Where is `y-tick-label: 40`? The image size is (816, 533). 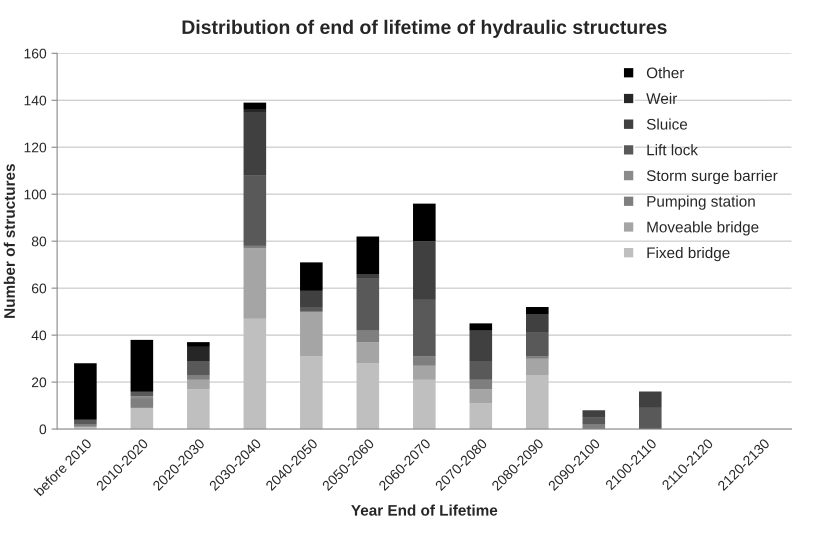
y-tick-label: 40 is located at coordinates (39, 335).